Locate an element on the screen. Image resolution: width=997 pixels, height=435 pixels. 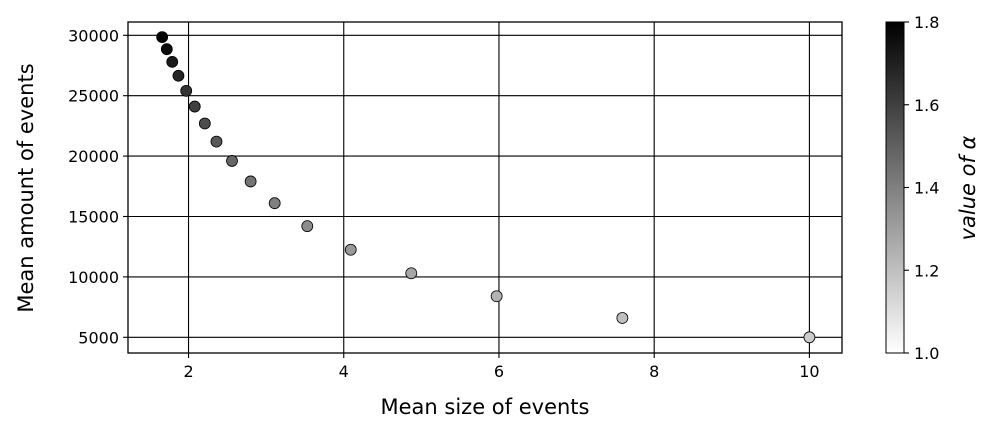
y-axis-label: Mean amount of events is located at coordinates (26, 187).